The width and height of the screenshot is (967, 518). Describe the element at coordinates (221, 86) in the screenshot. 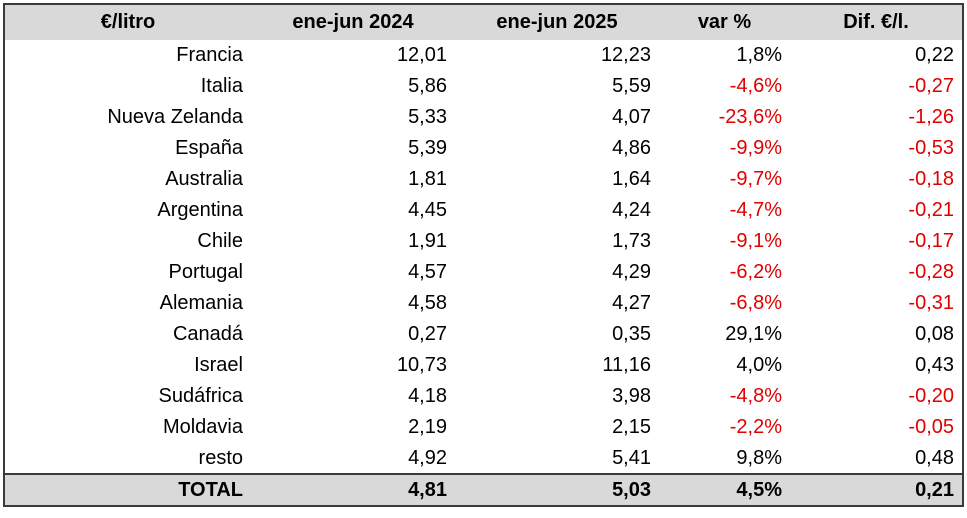

I see `country-cell: Italia` at that location.